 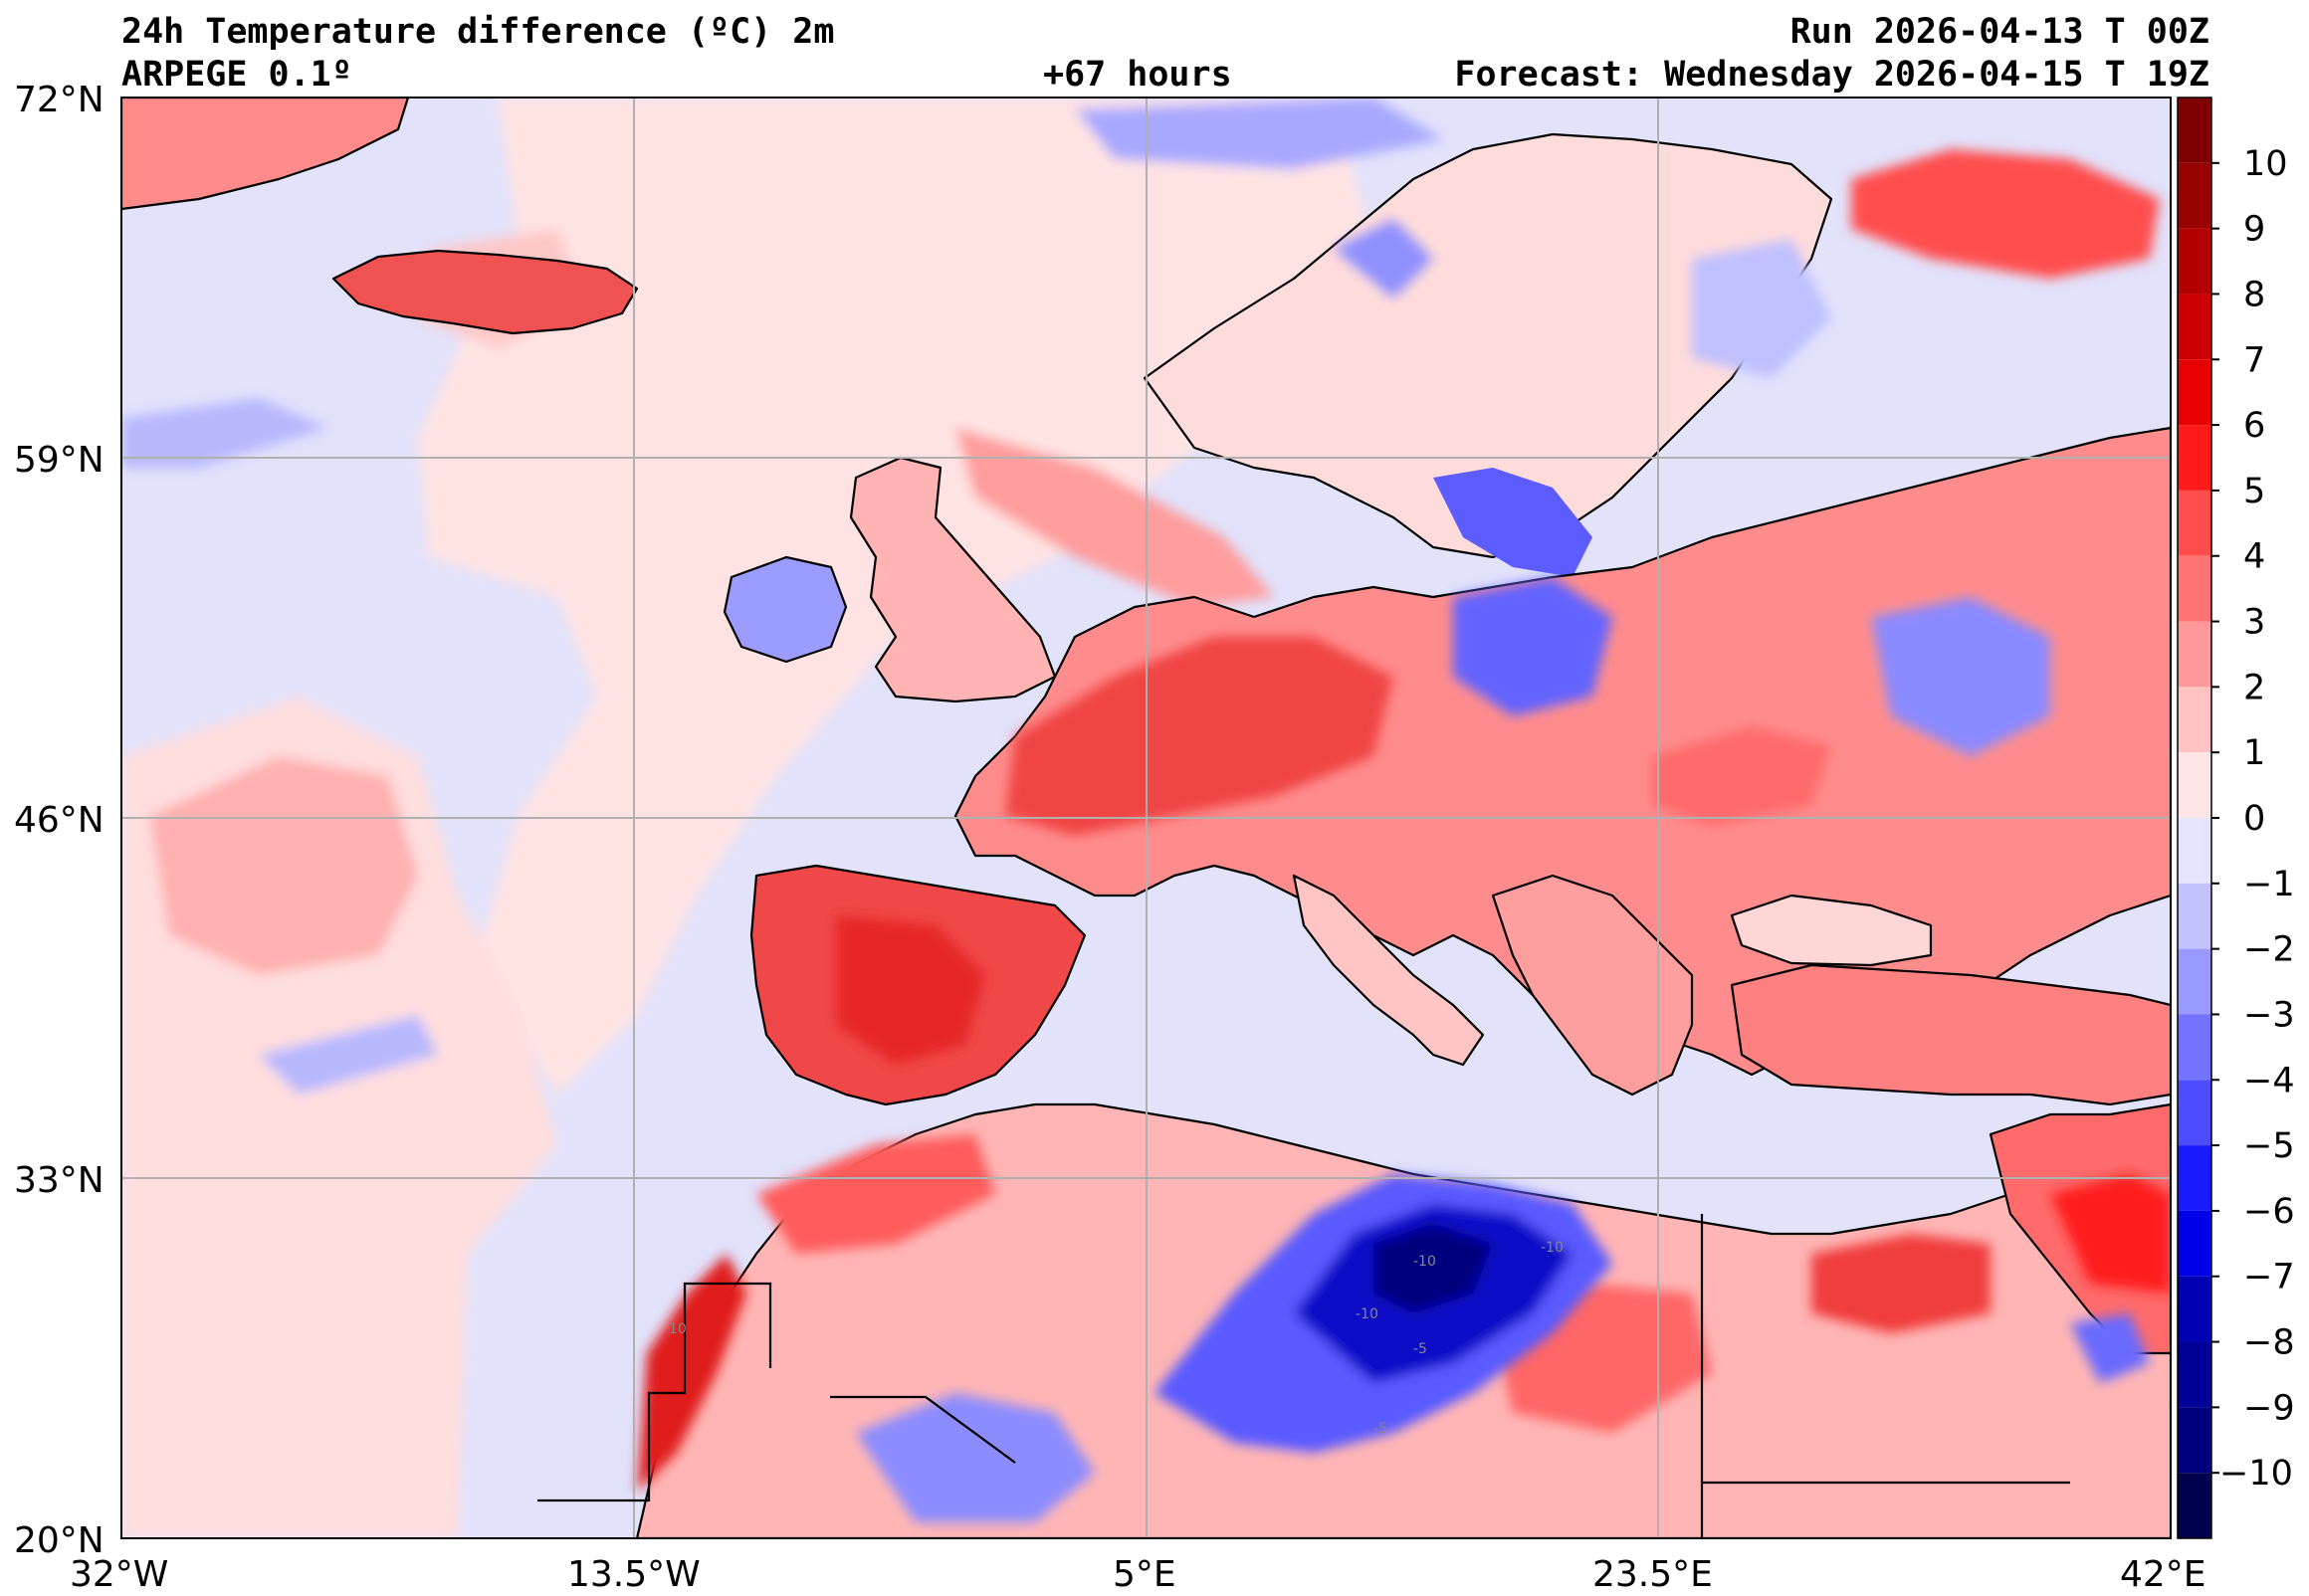 I want to click on greenland-coast, so click(x=266, y=154).